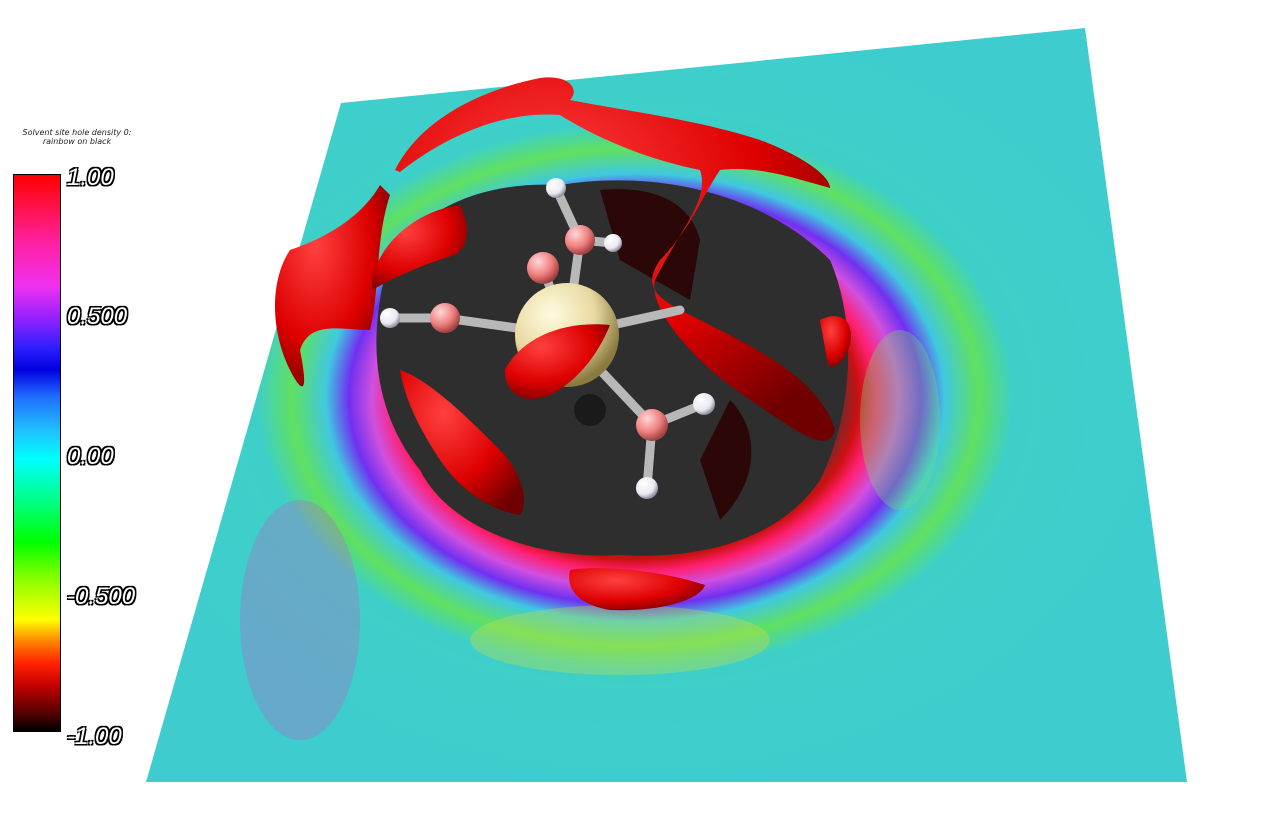  Describe the element at coordinates (77, 141) in the screenshot. I see `legend-title-line2: rainbow on black` at that location.